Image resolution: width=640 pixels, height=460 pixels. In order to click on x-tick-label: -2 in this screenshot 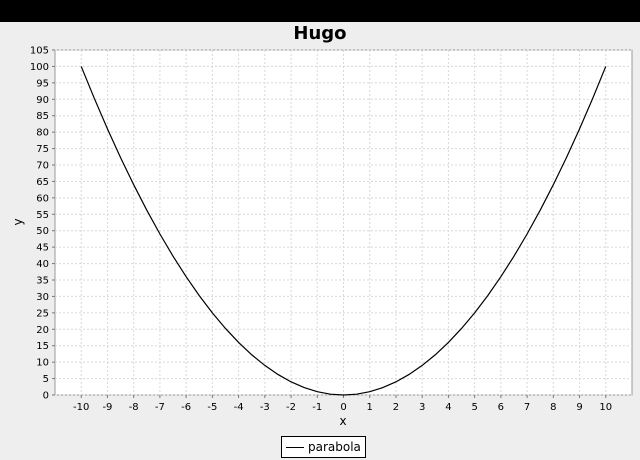, I will do `click(291, 407)`.